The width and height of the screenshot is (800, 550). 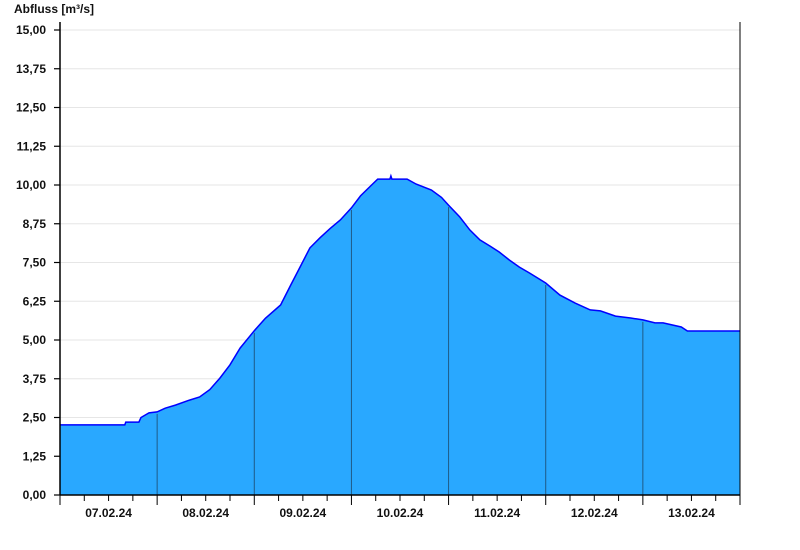 What do you see at coordinates (691, 513) in the screenshot?
I see `x-tick-label: 13.02.24` at bounding box center [691, 513].